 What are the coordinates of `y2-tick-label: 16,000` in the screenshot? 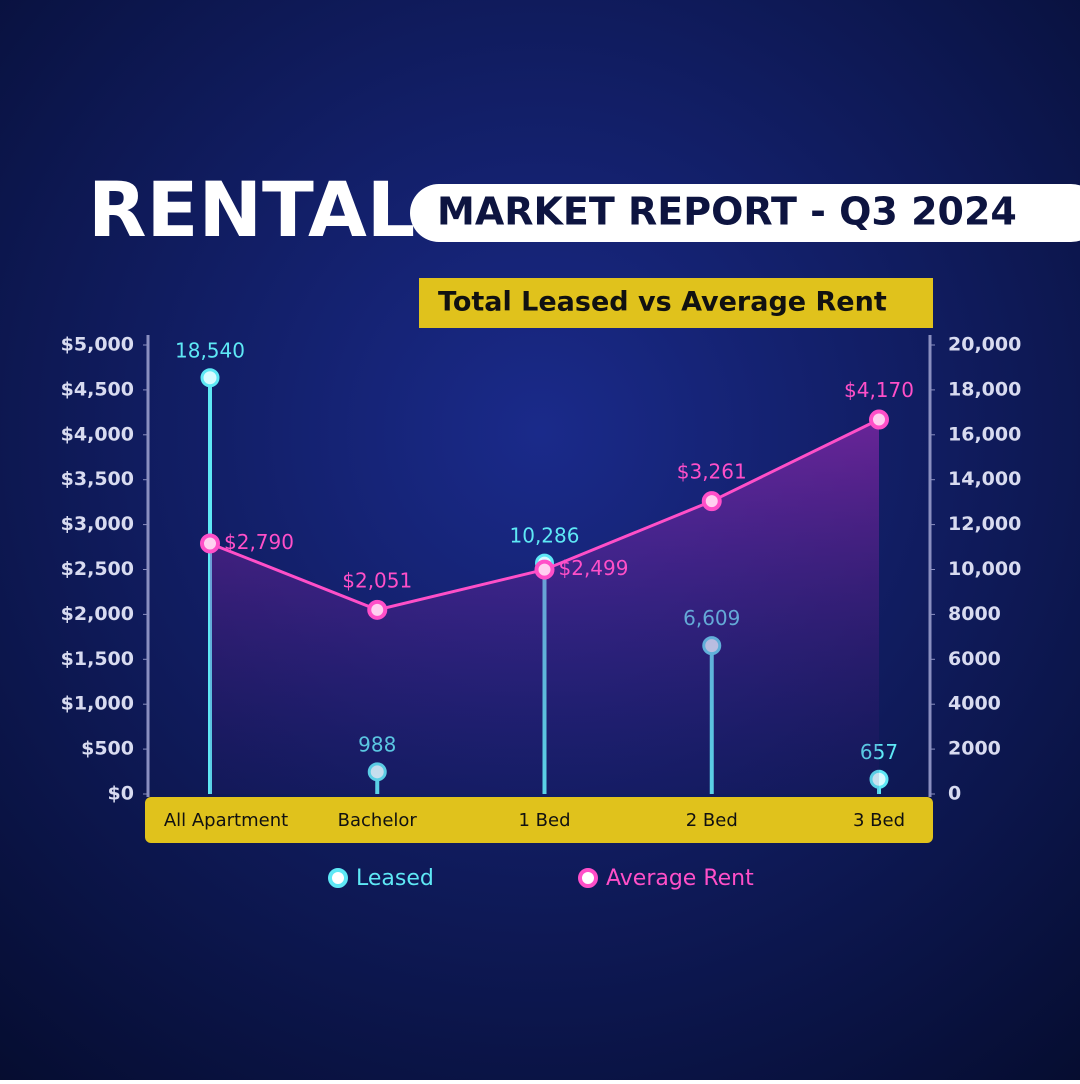 It's located at (984, 434).